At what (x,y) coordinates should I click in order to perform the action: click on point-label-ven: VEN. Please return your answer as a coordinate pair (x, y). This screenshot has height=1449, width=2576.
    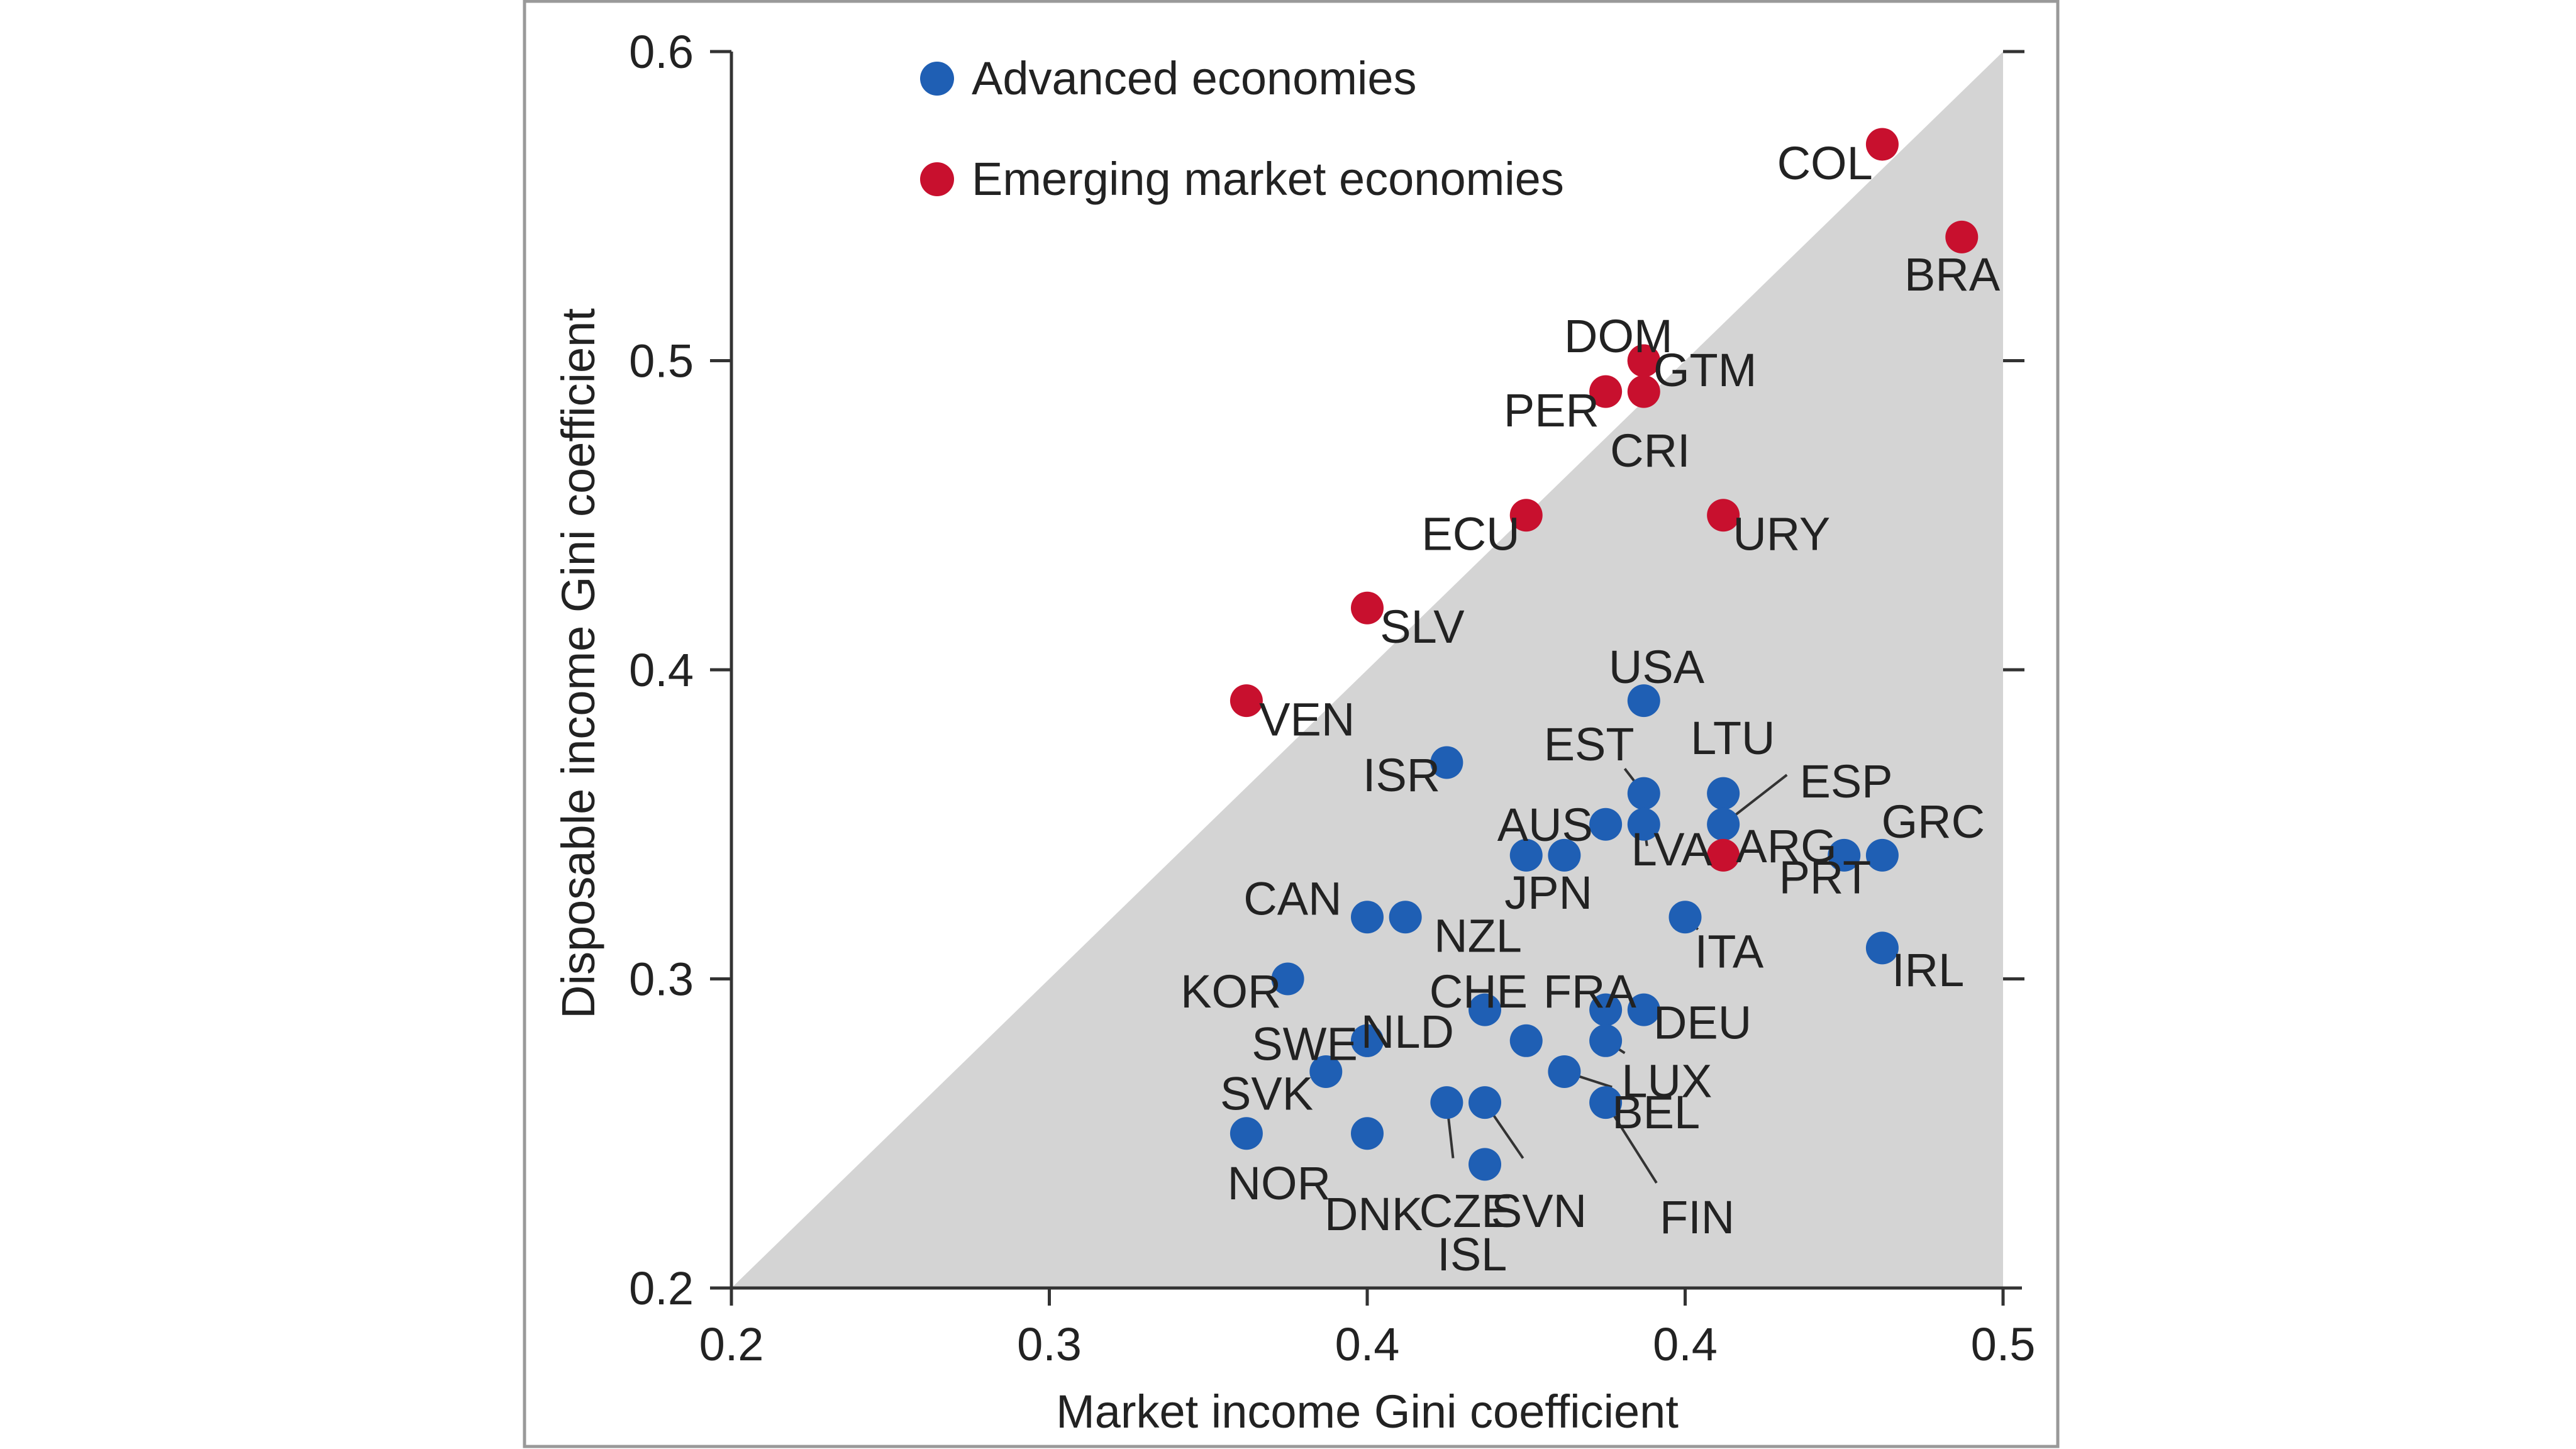
    Looking at the image, I should click on (1307, 720).